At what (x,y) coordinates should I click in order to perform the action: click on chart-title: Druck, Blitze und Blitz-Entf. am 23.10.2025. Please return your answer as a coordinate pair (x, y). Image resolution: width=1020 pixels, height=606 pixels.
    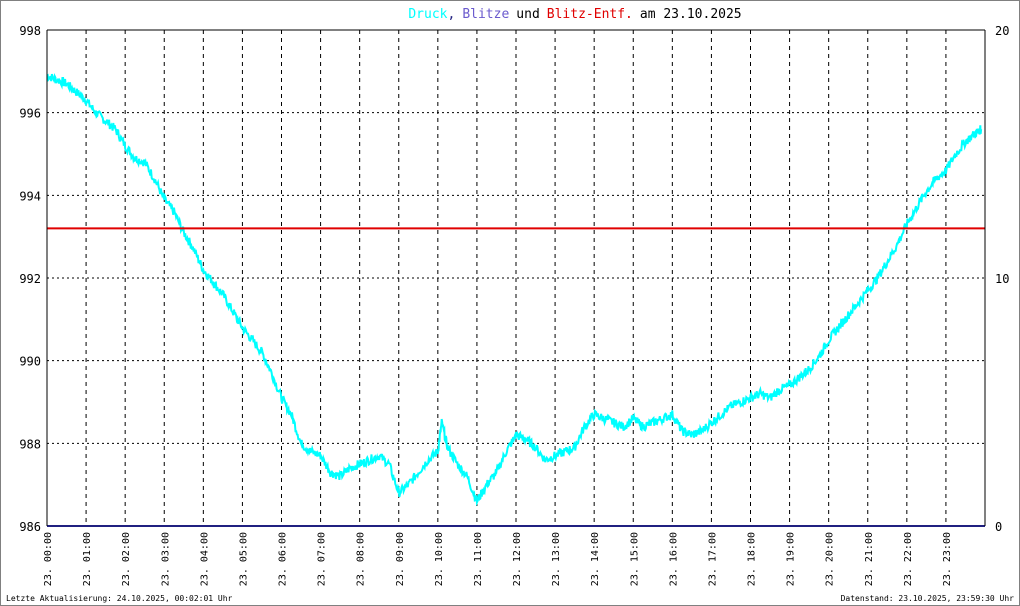
    Looking at the image, I should click on (574, 14).